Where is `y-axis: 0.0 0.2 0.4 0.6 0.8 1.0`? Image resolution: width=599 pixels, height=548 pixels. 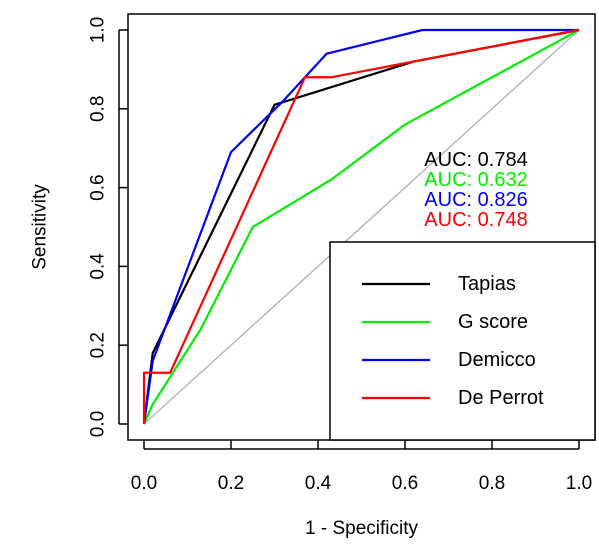
y-axis: 0.0 0.2 0.4 0.6 0.8 1.0 is located at coordinates (108, 227).